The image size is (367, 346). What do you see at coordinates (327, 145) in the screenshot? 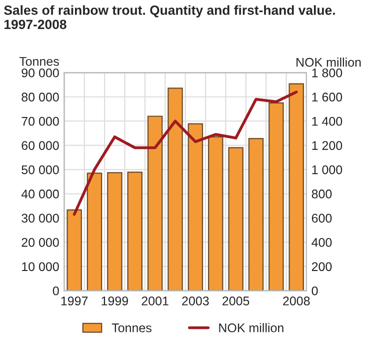
I see `y2-tick-label: 1 200` at bounding box center [327, 145].